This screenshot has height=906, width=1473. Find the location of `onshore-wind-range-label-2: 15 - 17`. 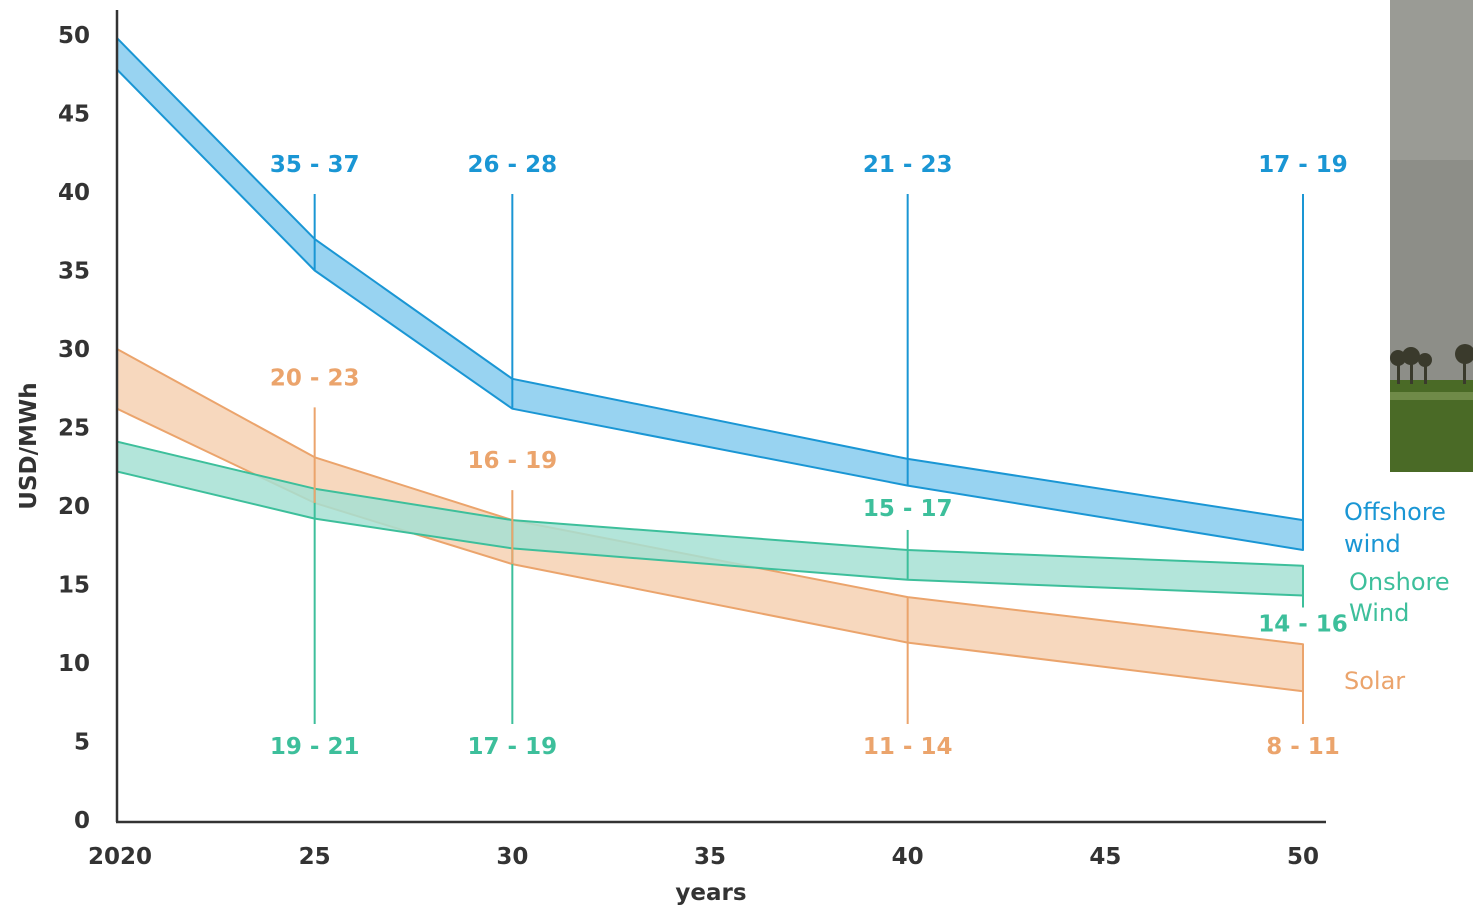

onshore-wind-range-label-2: 15 - 17 is located at coordinates (908, 509).